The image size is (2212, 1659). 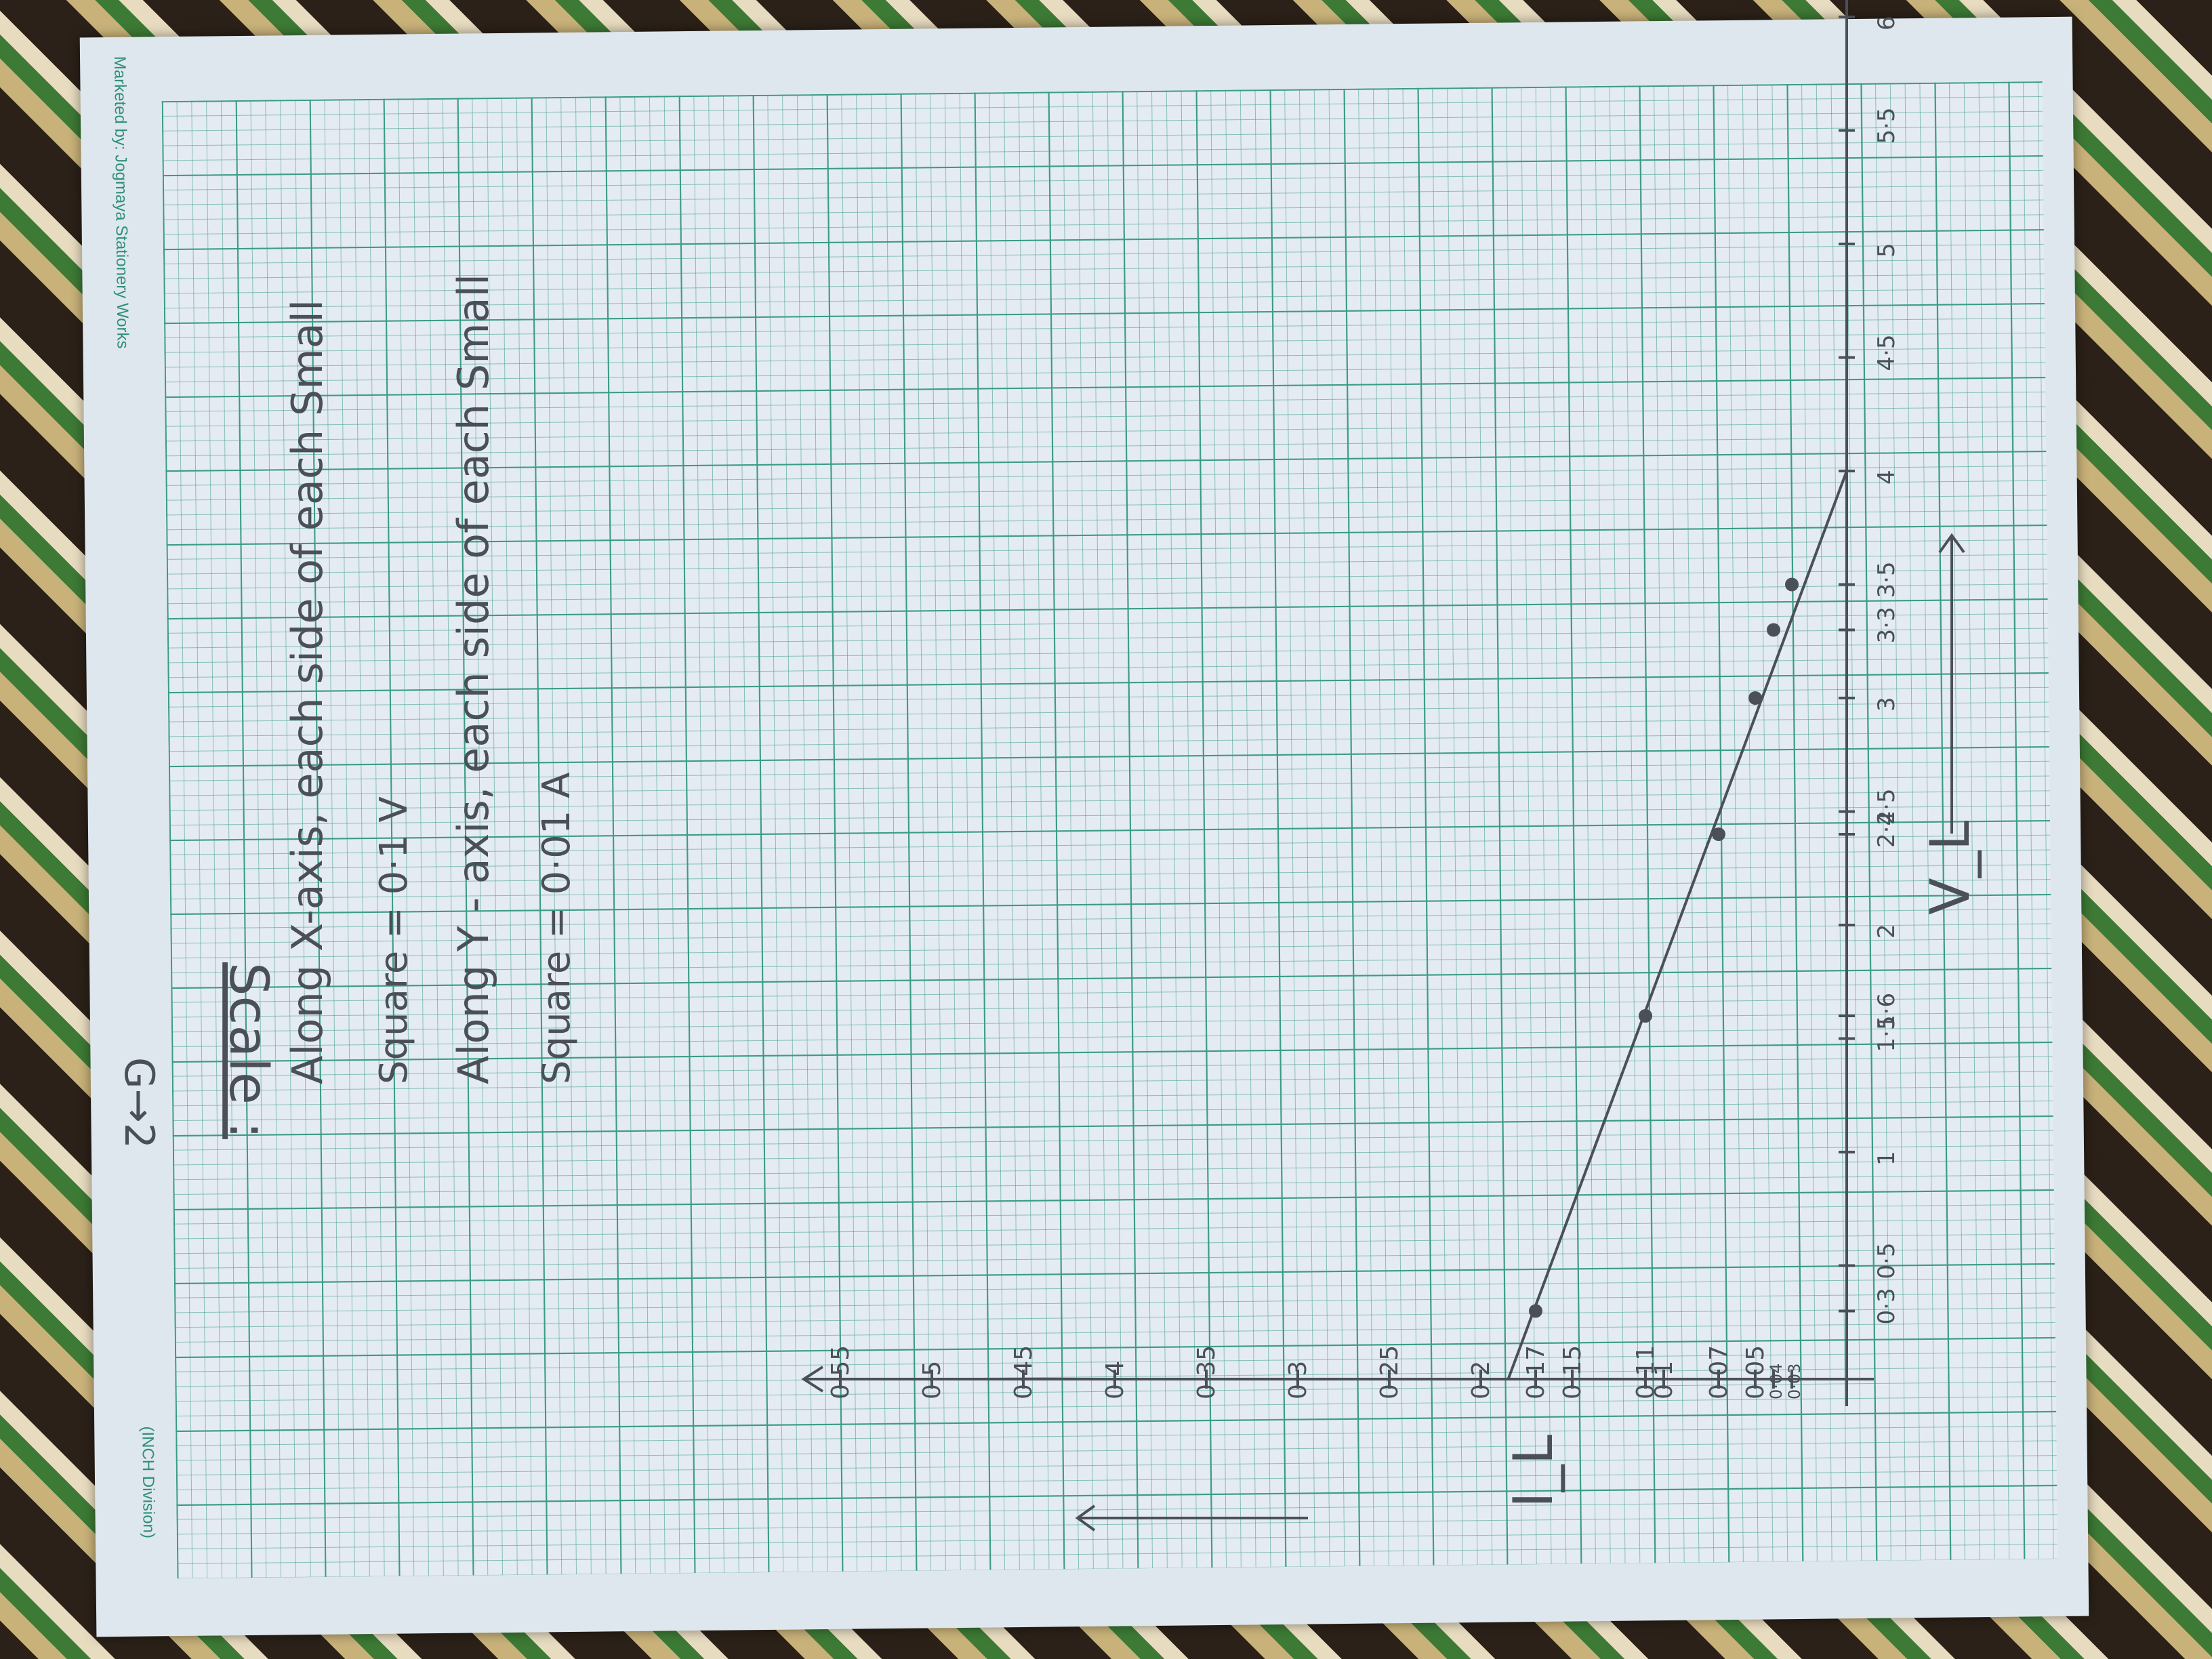 What do you see at coordinates (932, 1380) in the screenshot?
I see `y-tick-label: 0·5` at bounding box center [932, 1380].